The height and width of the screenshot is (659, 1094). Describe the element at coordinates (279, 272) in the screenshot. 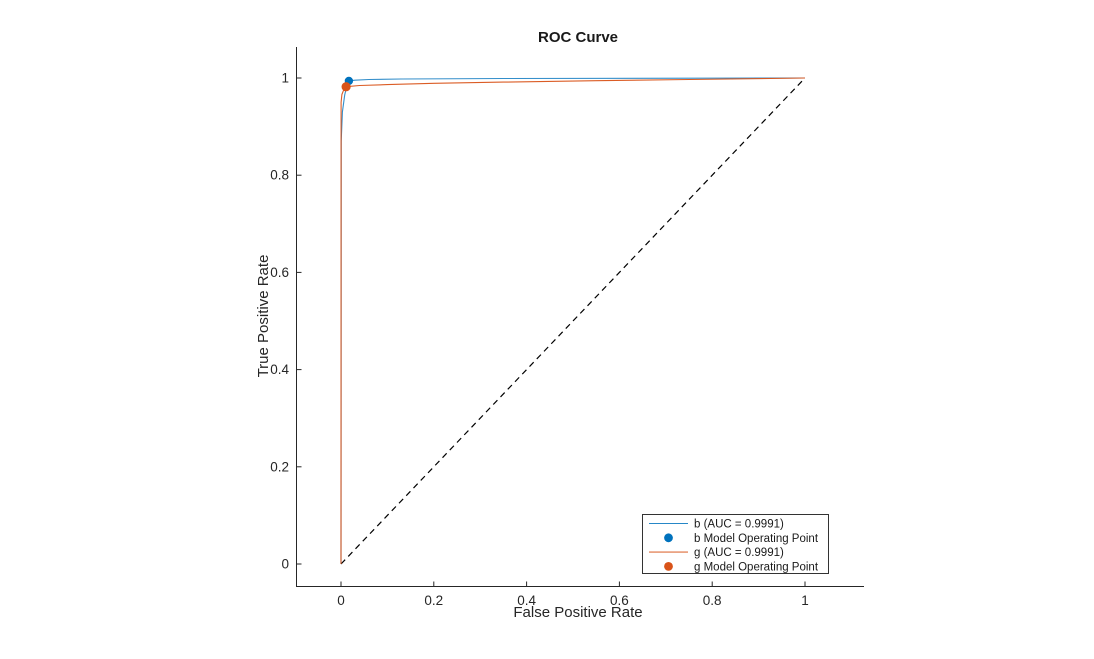

I see `y-tick-label: 0.6` at that location.